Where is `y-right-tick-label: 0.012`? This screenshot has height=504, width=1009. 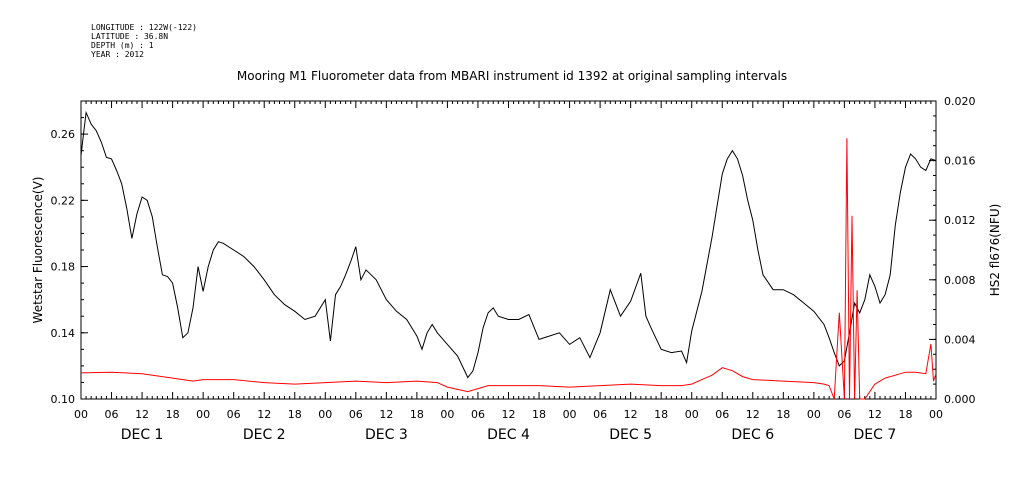
y-right-tick-label: 0.012 is located at coordinates (960, 220).